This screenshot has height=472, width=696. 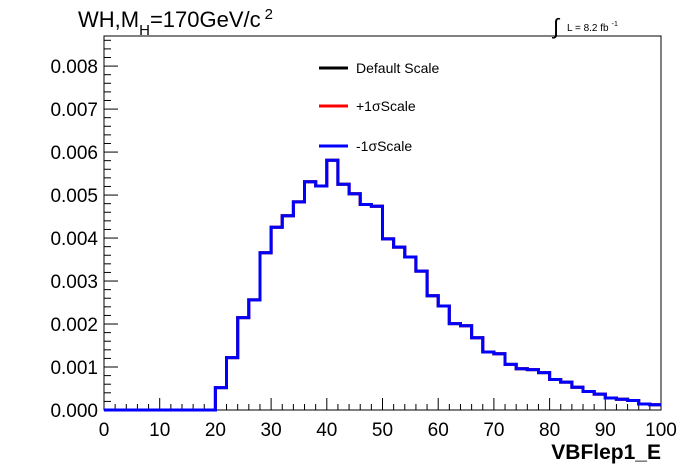 What do you see at coordinates (556, 26) in the screenshot?
I see `lumi-integral-sign: ∫` at bounding box center [556, 26].